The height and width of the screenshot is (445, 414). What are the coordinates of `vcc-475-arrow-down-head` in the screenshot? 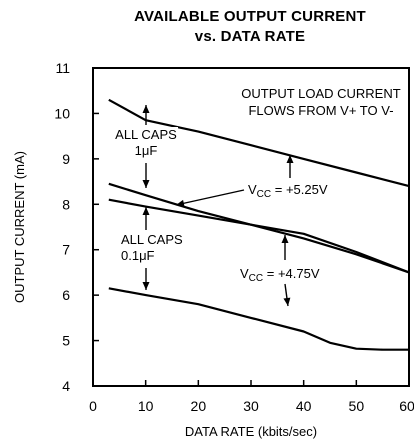 It's located at (287, 301).